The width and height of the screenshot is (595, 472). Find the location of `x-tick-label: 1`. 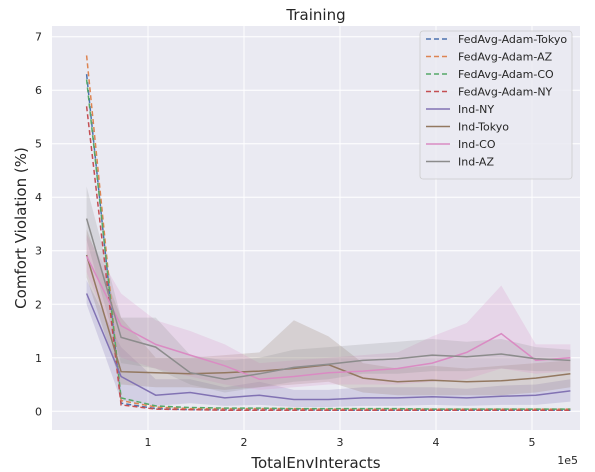

x-tick-label: 1 is located at coordinates (148, 442).